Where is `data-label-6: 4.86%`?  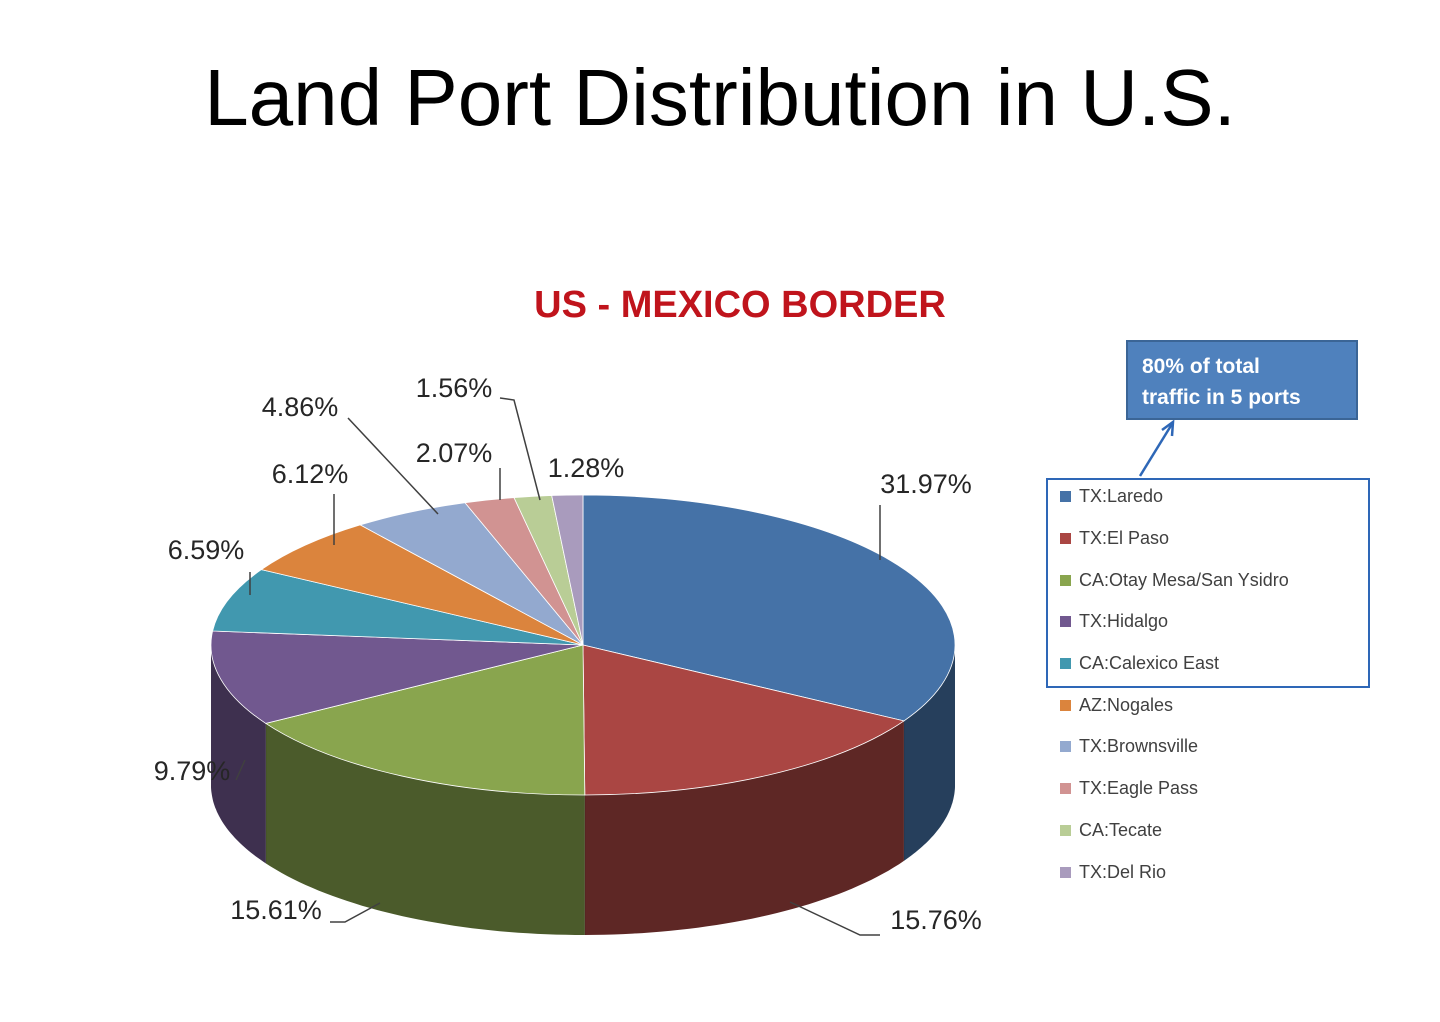
data-label-6: 4.86% is located at coordinates (300, 407).